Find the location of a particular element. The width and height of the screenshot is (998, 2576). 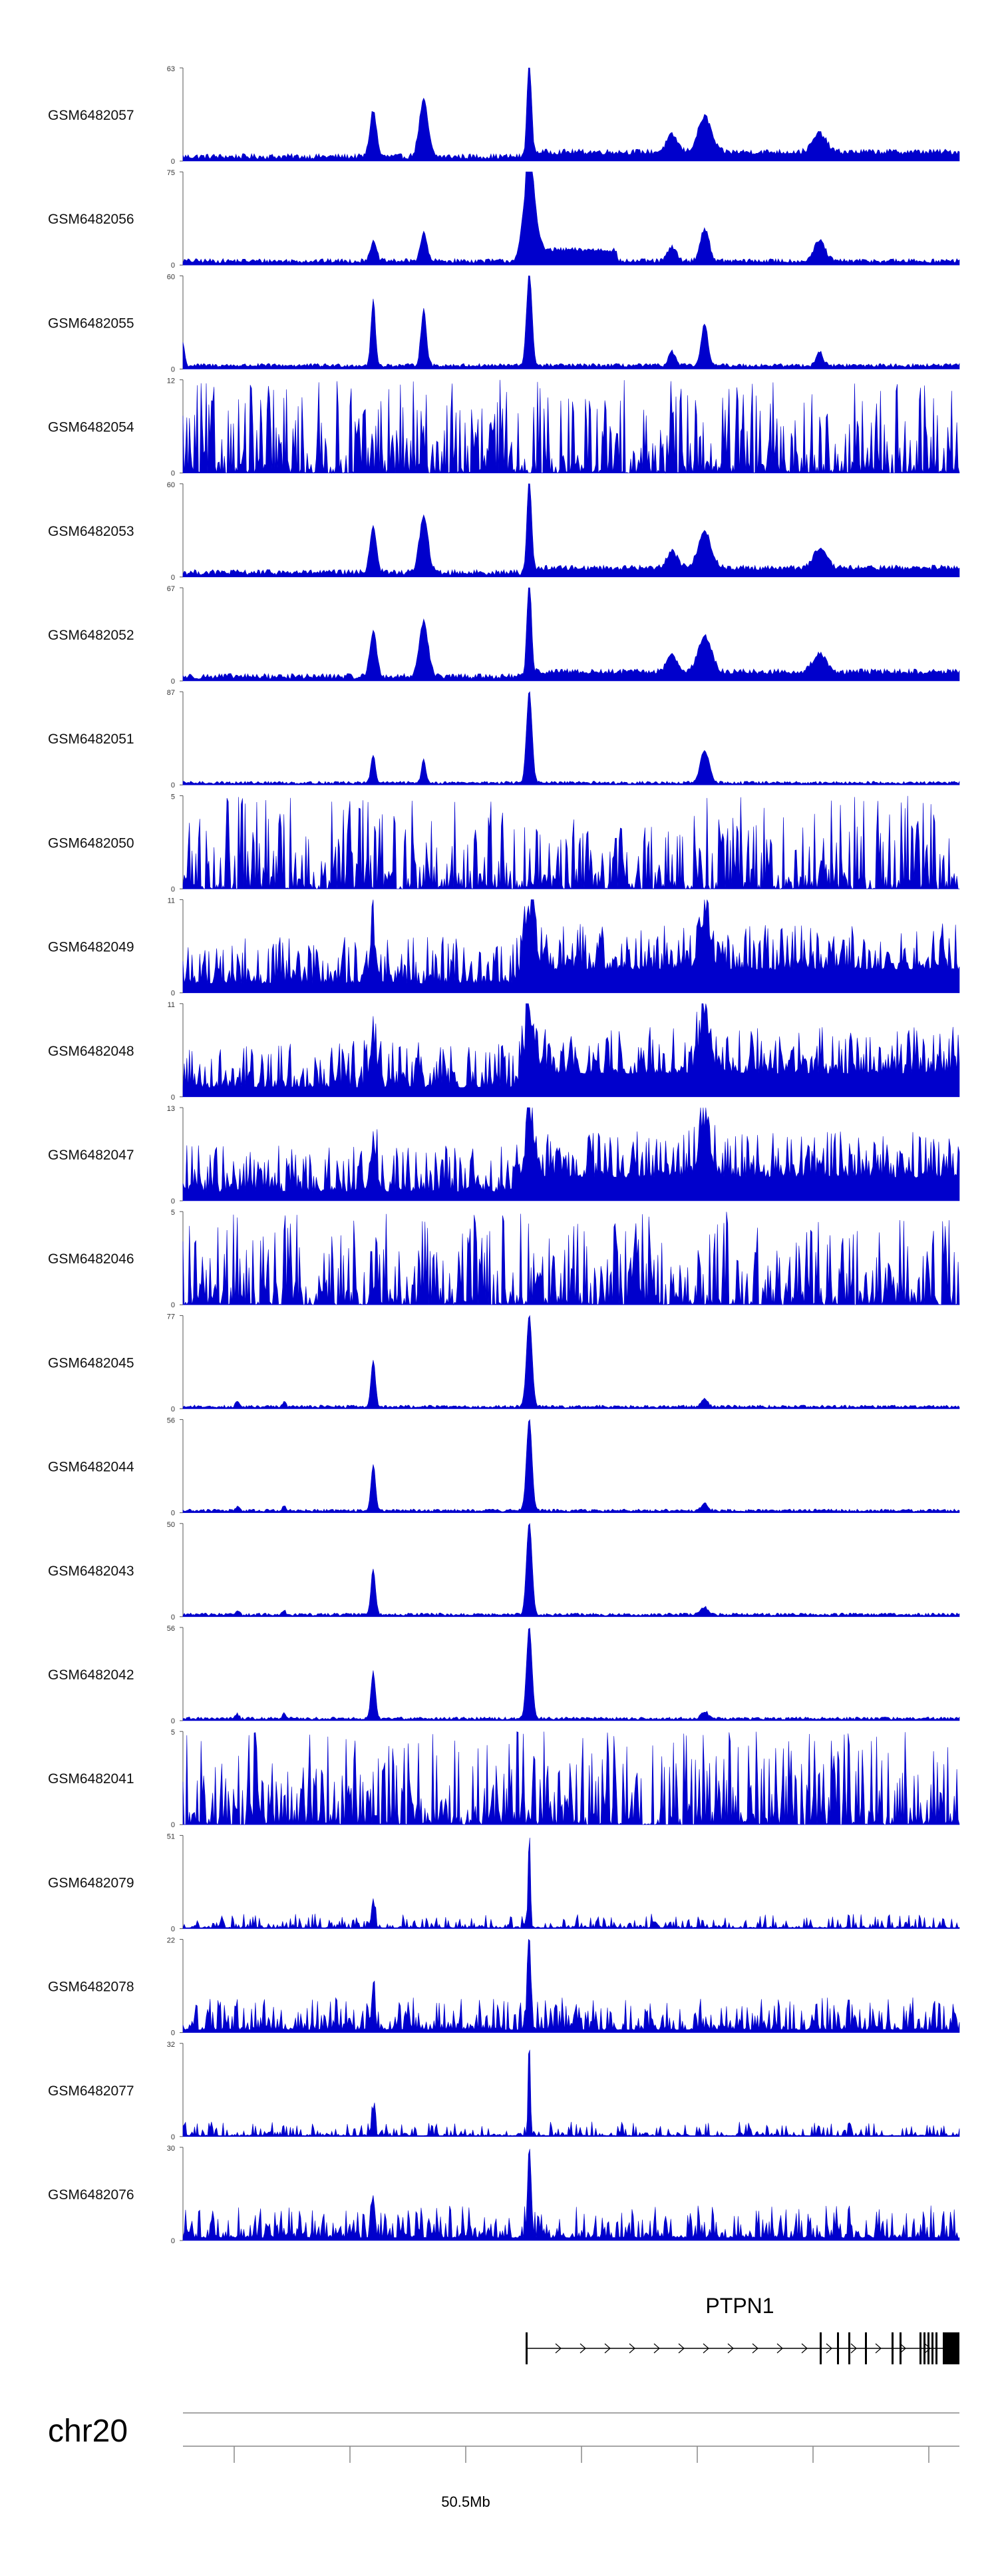

chromosome-axis: chr20 50.5Mb is located at coordinates (503, 2461).